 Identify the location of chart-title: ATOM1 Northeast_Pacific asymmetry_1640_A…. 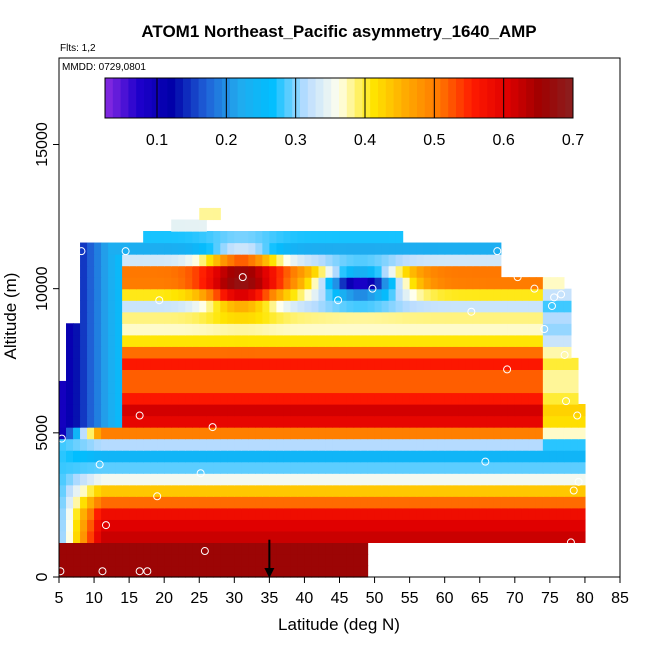
(338, 31).